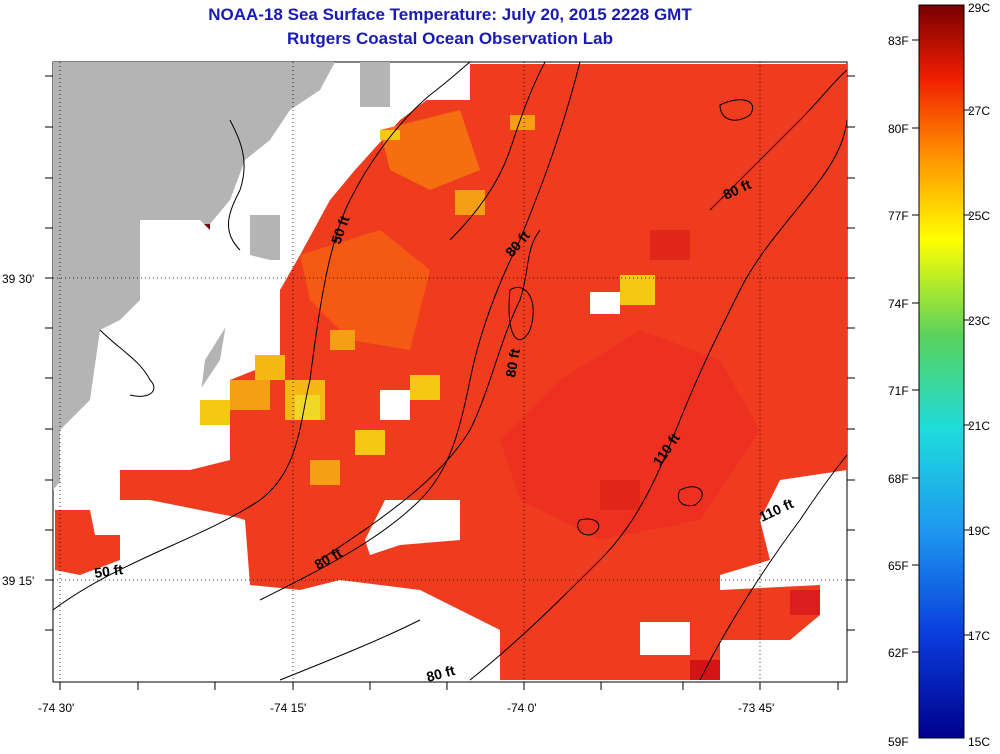 This screenshot has height=754, width=1000. What do you see at coordinates (406, 708) in the screenshot?
I see `x-axis-labels: -74 30' -74 15' -74 0' -73 45'` at bounding box center [406, 708].